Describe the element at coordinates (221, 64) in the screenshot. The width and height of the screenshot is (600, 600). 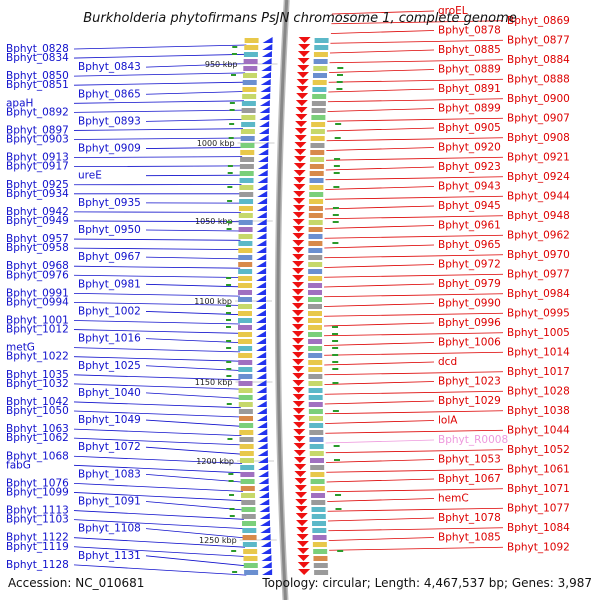
I see `kbp-tick-label: 950 kbp` at that location.